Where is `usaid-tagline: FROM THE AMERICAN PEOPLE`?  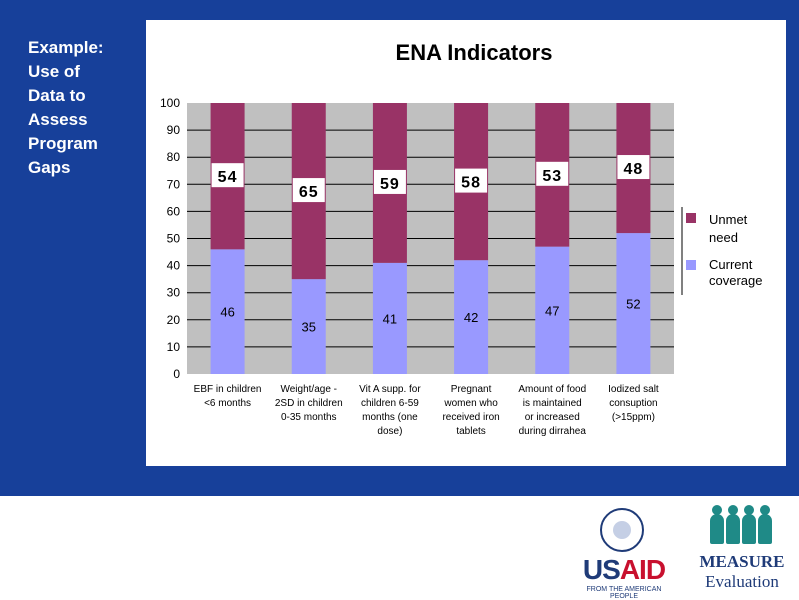 usaid-tagline: FROM THE AMERICAN PEOPLE is located at coordinates (624, 593).